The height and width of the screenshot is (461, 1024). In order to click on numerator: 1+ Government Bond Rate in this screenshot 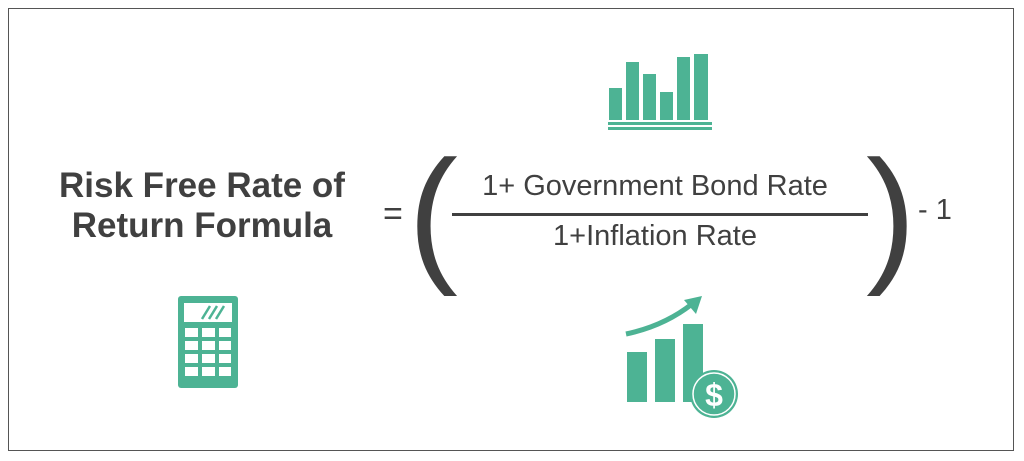, I will do `click(655, 186)`.